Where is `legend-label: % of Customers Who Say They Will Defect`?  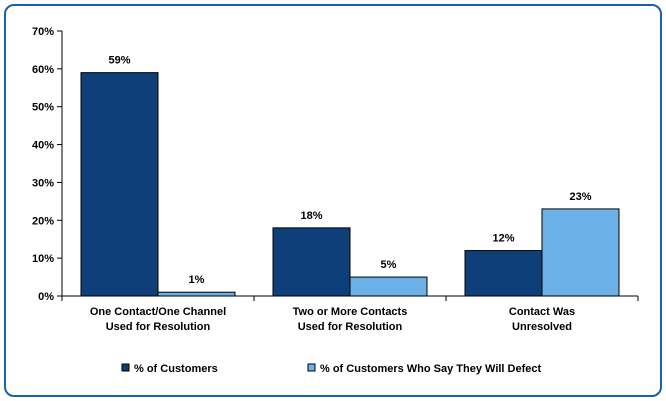 legend-label: % of Customers Who Say They Will Defect is located at coordinates (430, 369).